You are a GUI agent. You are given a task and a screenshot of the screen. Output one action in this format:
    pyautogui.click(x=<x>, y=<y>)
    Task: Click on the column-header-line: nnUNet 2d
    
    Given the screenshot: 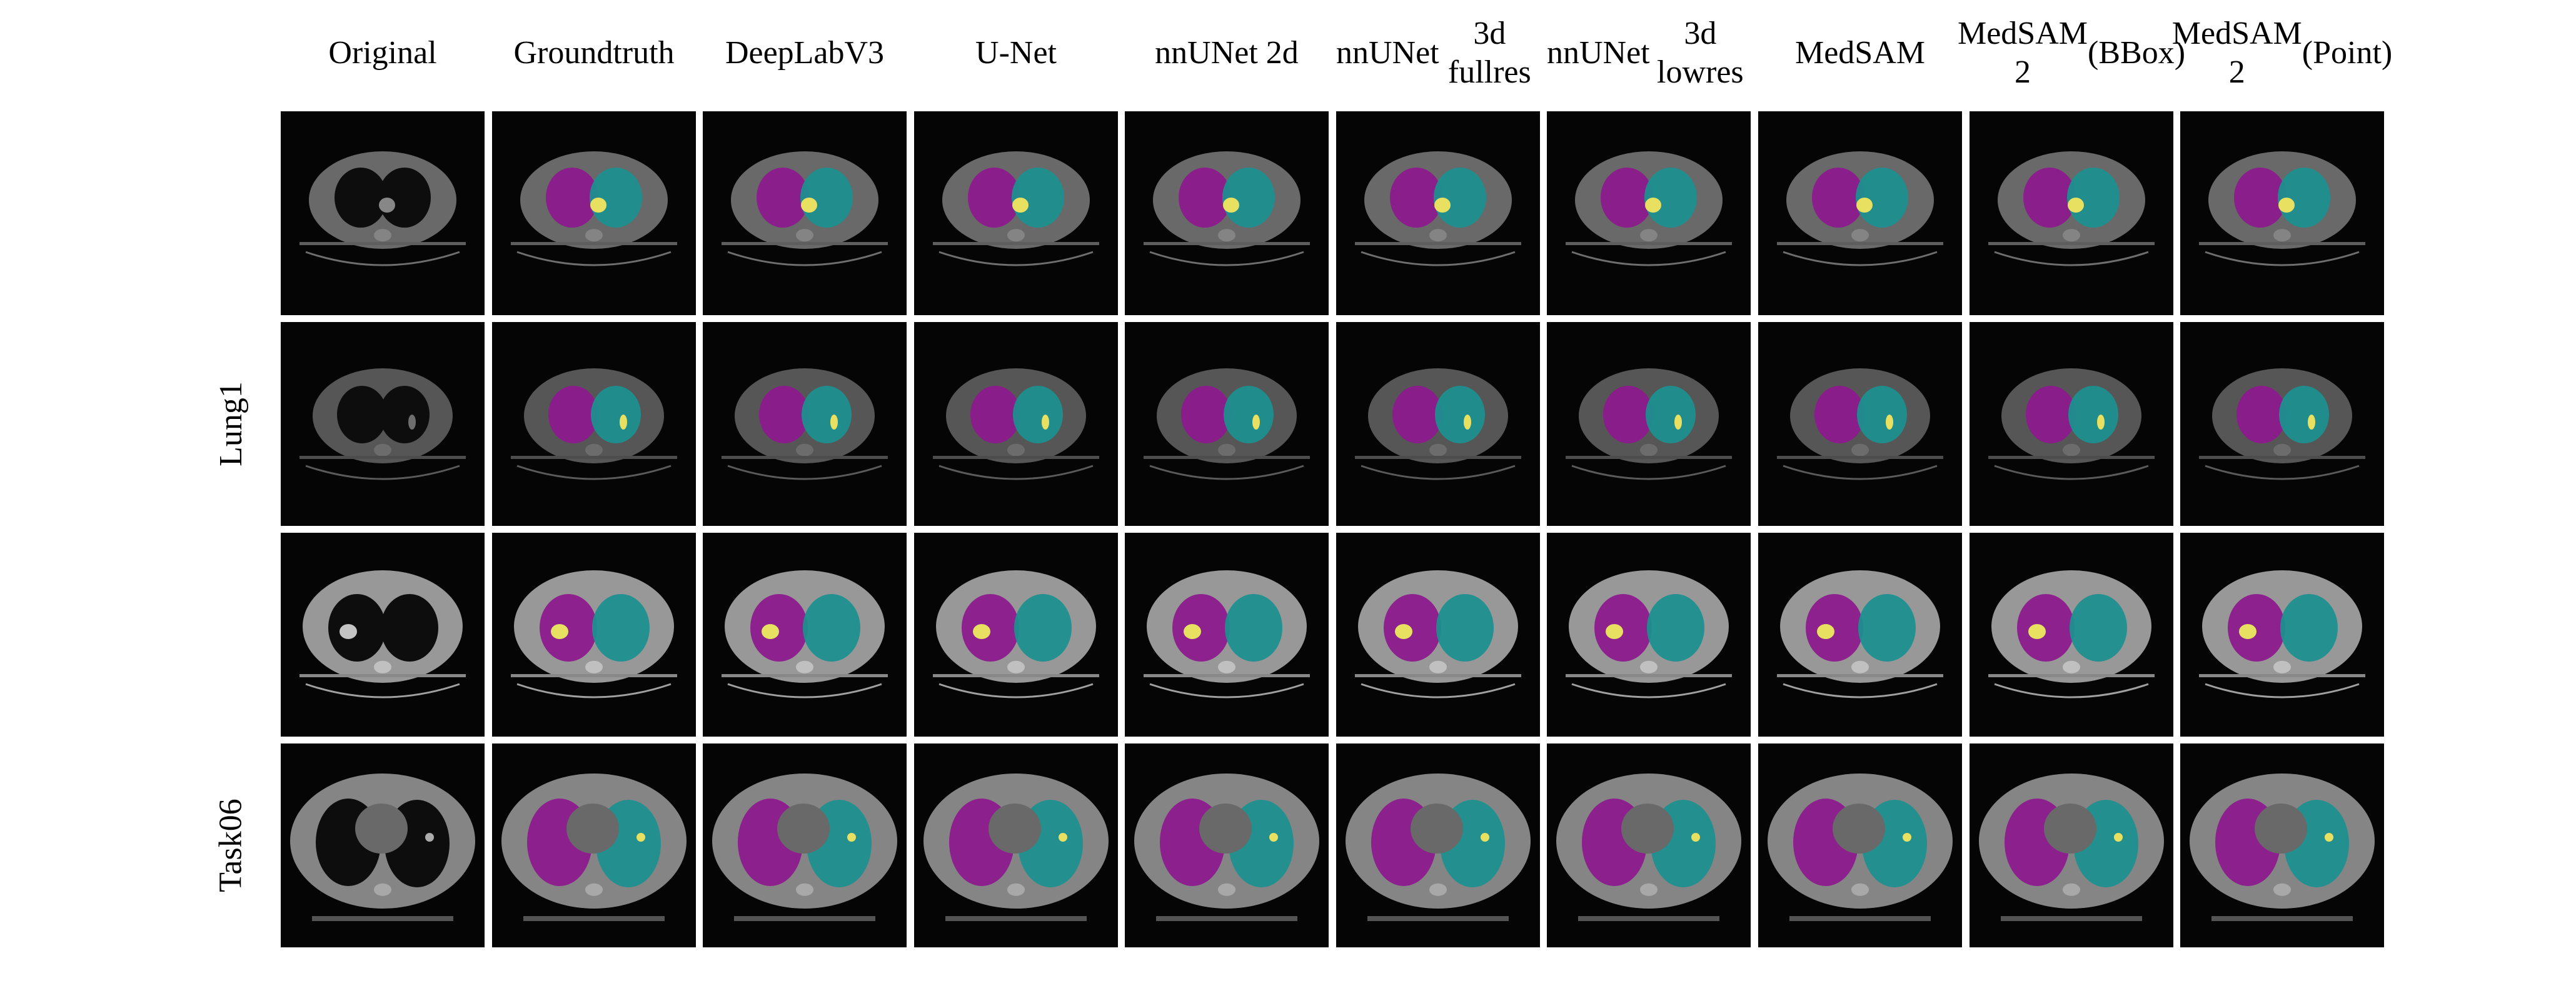 What is the action you would take?
    pyautogui.click(x=1227, y=53)
    